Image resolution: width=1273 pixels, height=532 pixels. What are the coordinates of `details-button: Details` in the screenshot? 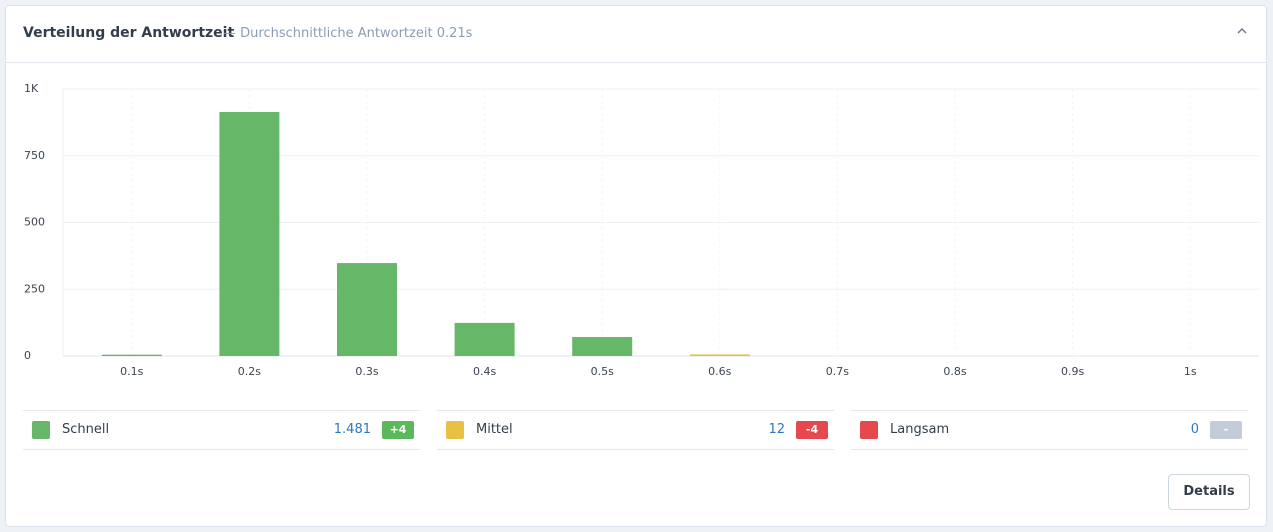 It's located at (1209, 492).